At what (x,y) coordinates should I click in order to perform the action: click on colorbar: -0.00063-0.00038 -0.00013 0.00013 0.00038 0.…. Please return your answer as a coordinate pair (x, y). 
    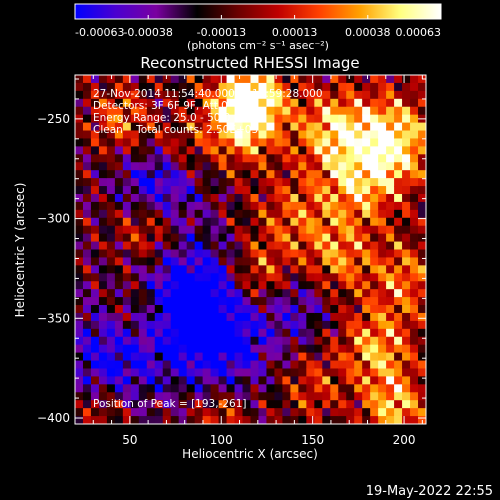
    Looking at the image, I should click on (258, 27).